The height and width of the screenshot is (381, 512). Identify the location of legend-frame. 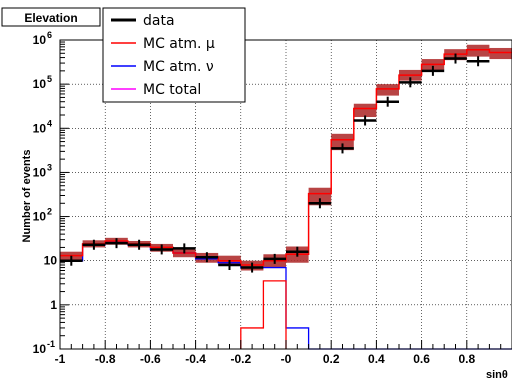
(174, 55).